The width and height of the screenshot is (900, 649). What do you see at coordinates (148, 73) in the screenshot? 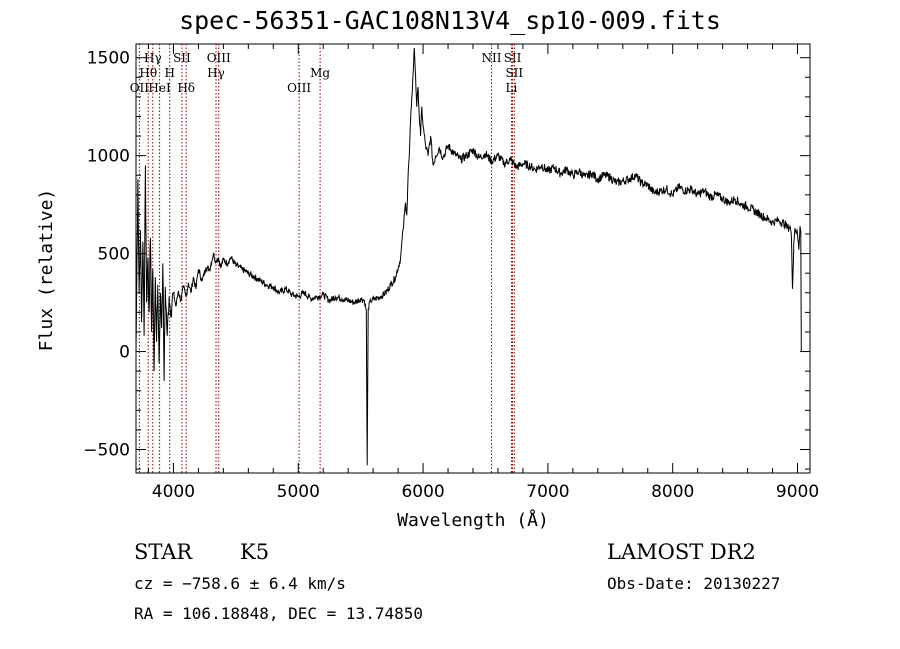
I see `line-marker-label-1: Hθ` at bounding box center [148, 73].